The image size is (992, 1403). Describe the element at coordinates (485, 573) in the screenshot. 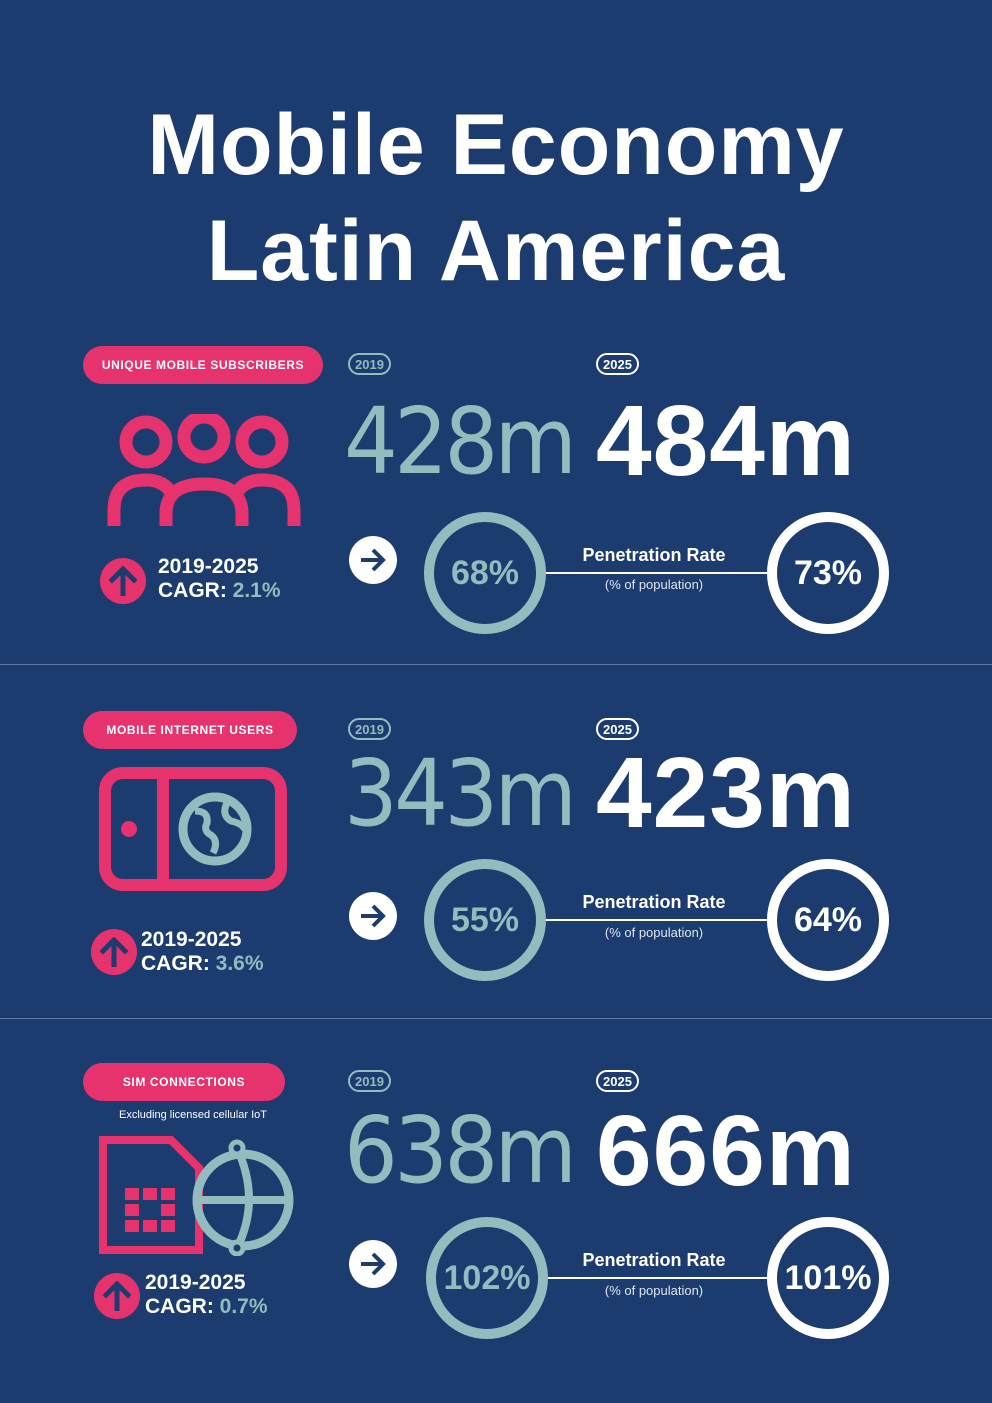

I see `penetration-2019-ring: 68%` at that location.